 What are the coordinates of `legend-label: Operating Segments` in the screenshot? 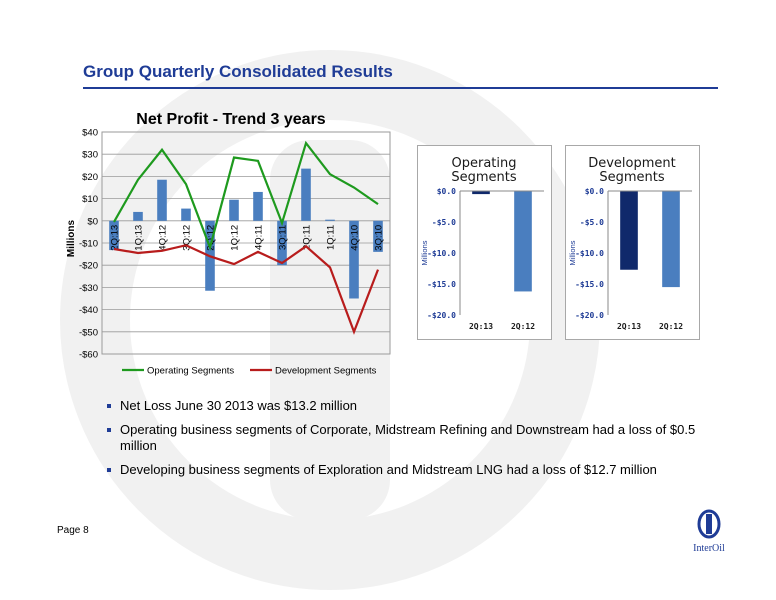 It's located at (190, 371).